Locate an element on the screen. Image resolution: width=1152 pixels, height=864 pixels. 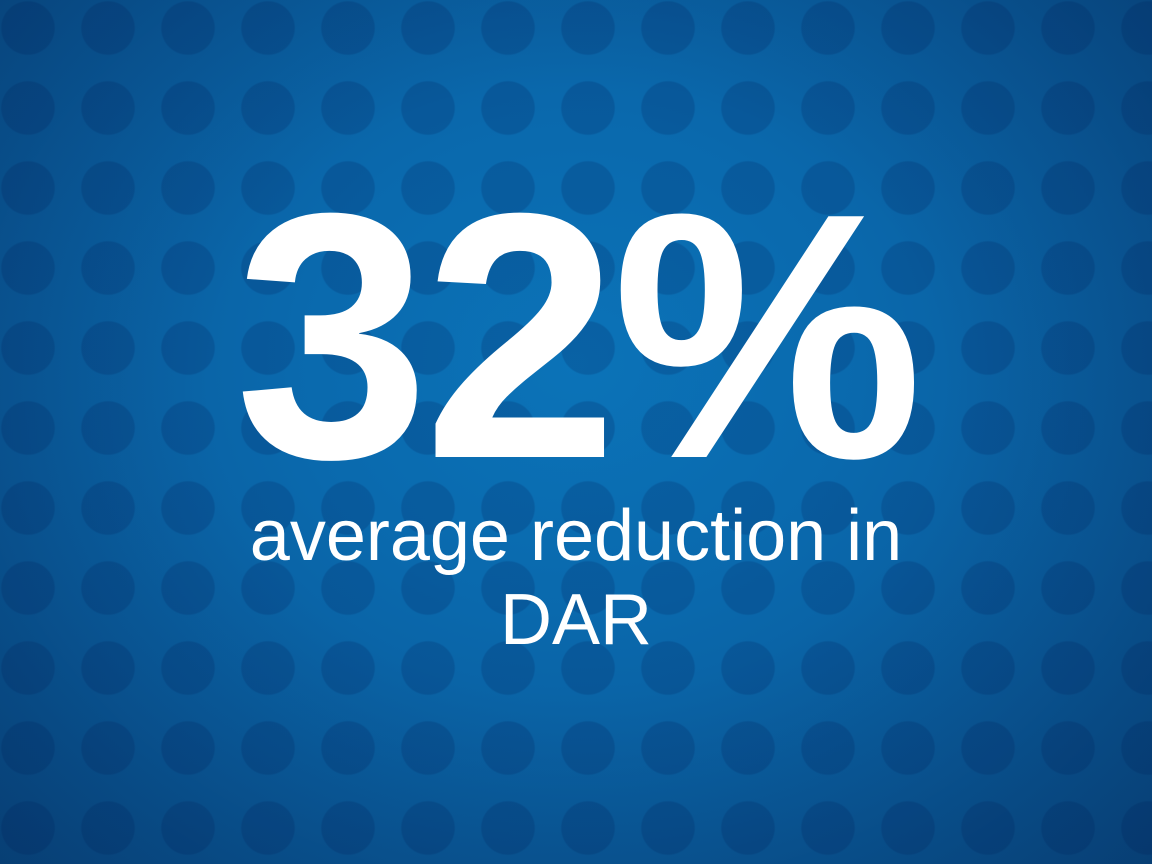
caption-line-1: average reduction in is located at coordinates (576, 536).